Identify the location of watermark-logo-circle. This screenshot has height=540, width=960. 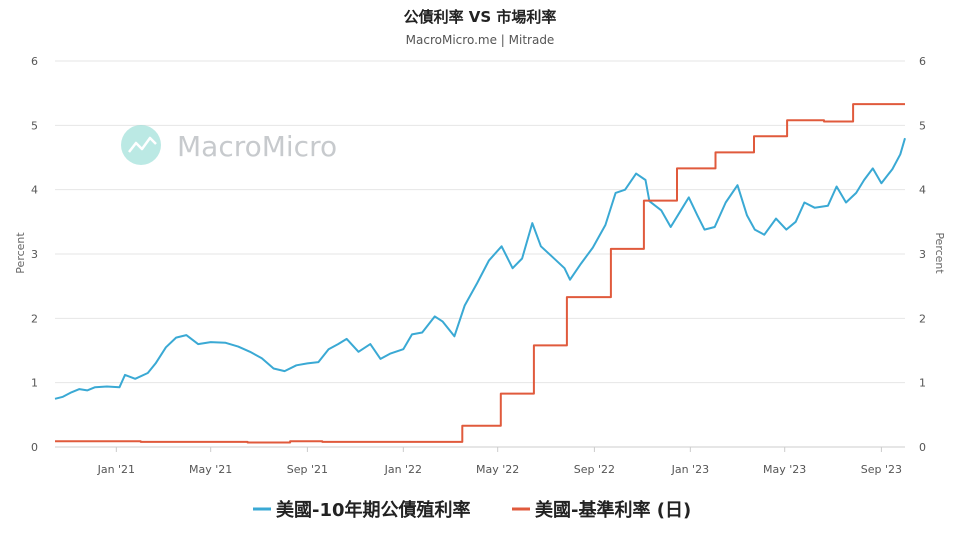
(141, 145).